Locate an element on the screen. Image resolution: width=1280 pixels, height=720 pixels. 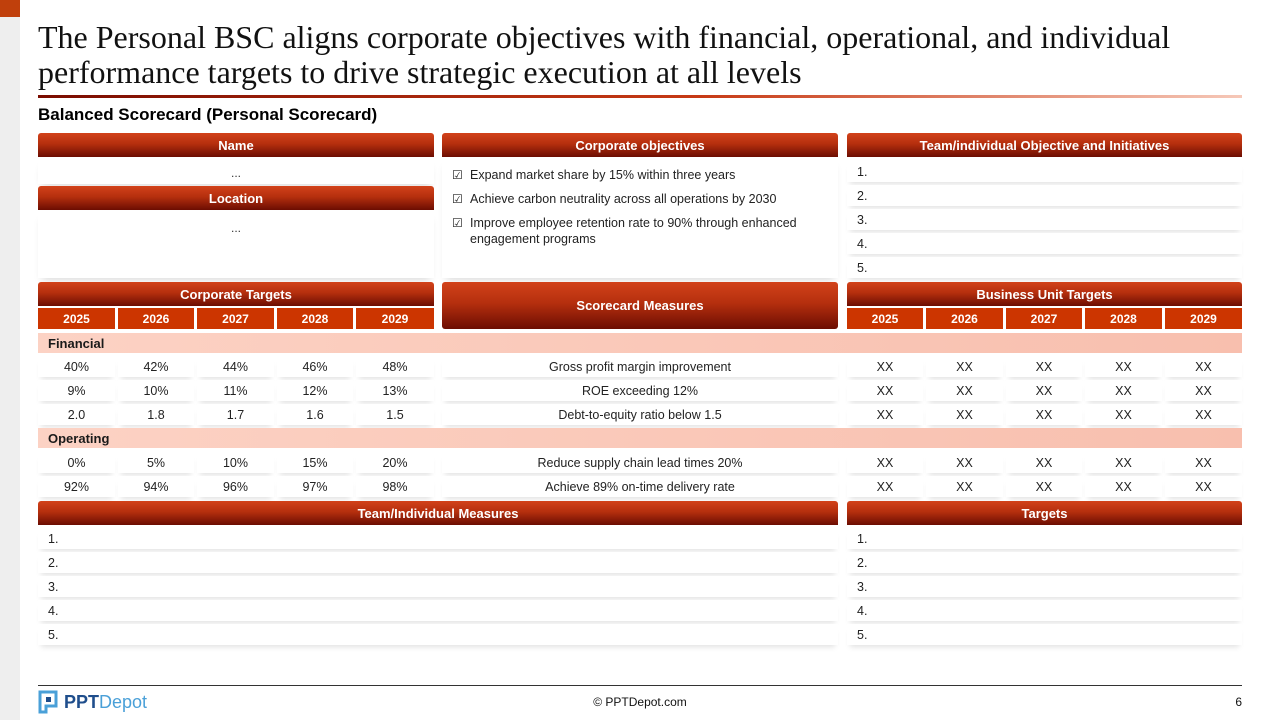
corporate-year-header: 2028 is located at coordinates (315, 318).